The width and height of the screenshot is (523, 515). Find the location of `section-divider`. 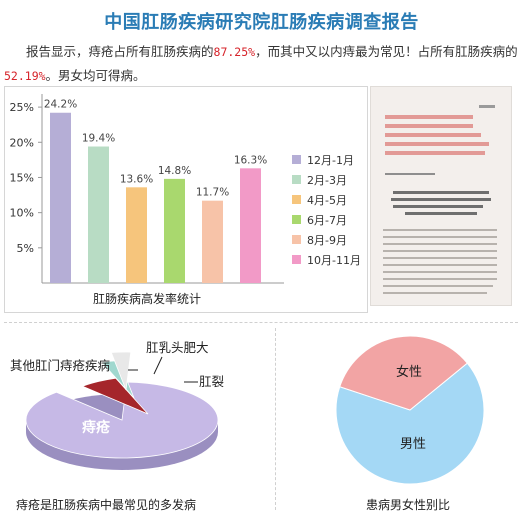

section-divider is located at coordinates (261, 322).